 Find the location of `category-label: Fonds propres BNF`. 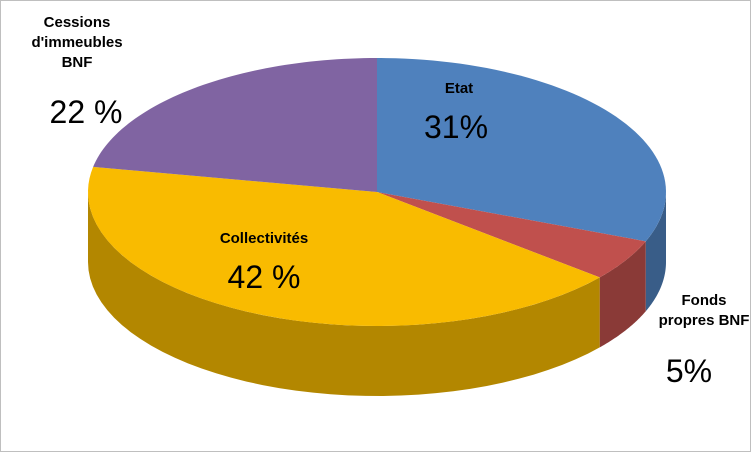

category-label: Fonds propres BNF is located at coordinates (704, 310).